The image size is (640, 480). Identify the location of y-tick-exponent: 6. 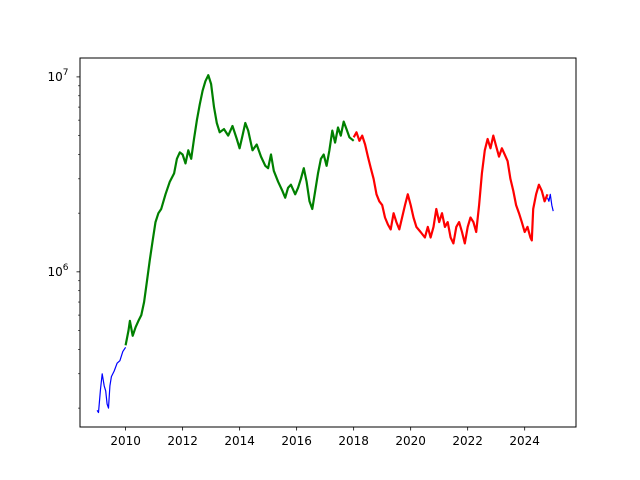
(66, 268).